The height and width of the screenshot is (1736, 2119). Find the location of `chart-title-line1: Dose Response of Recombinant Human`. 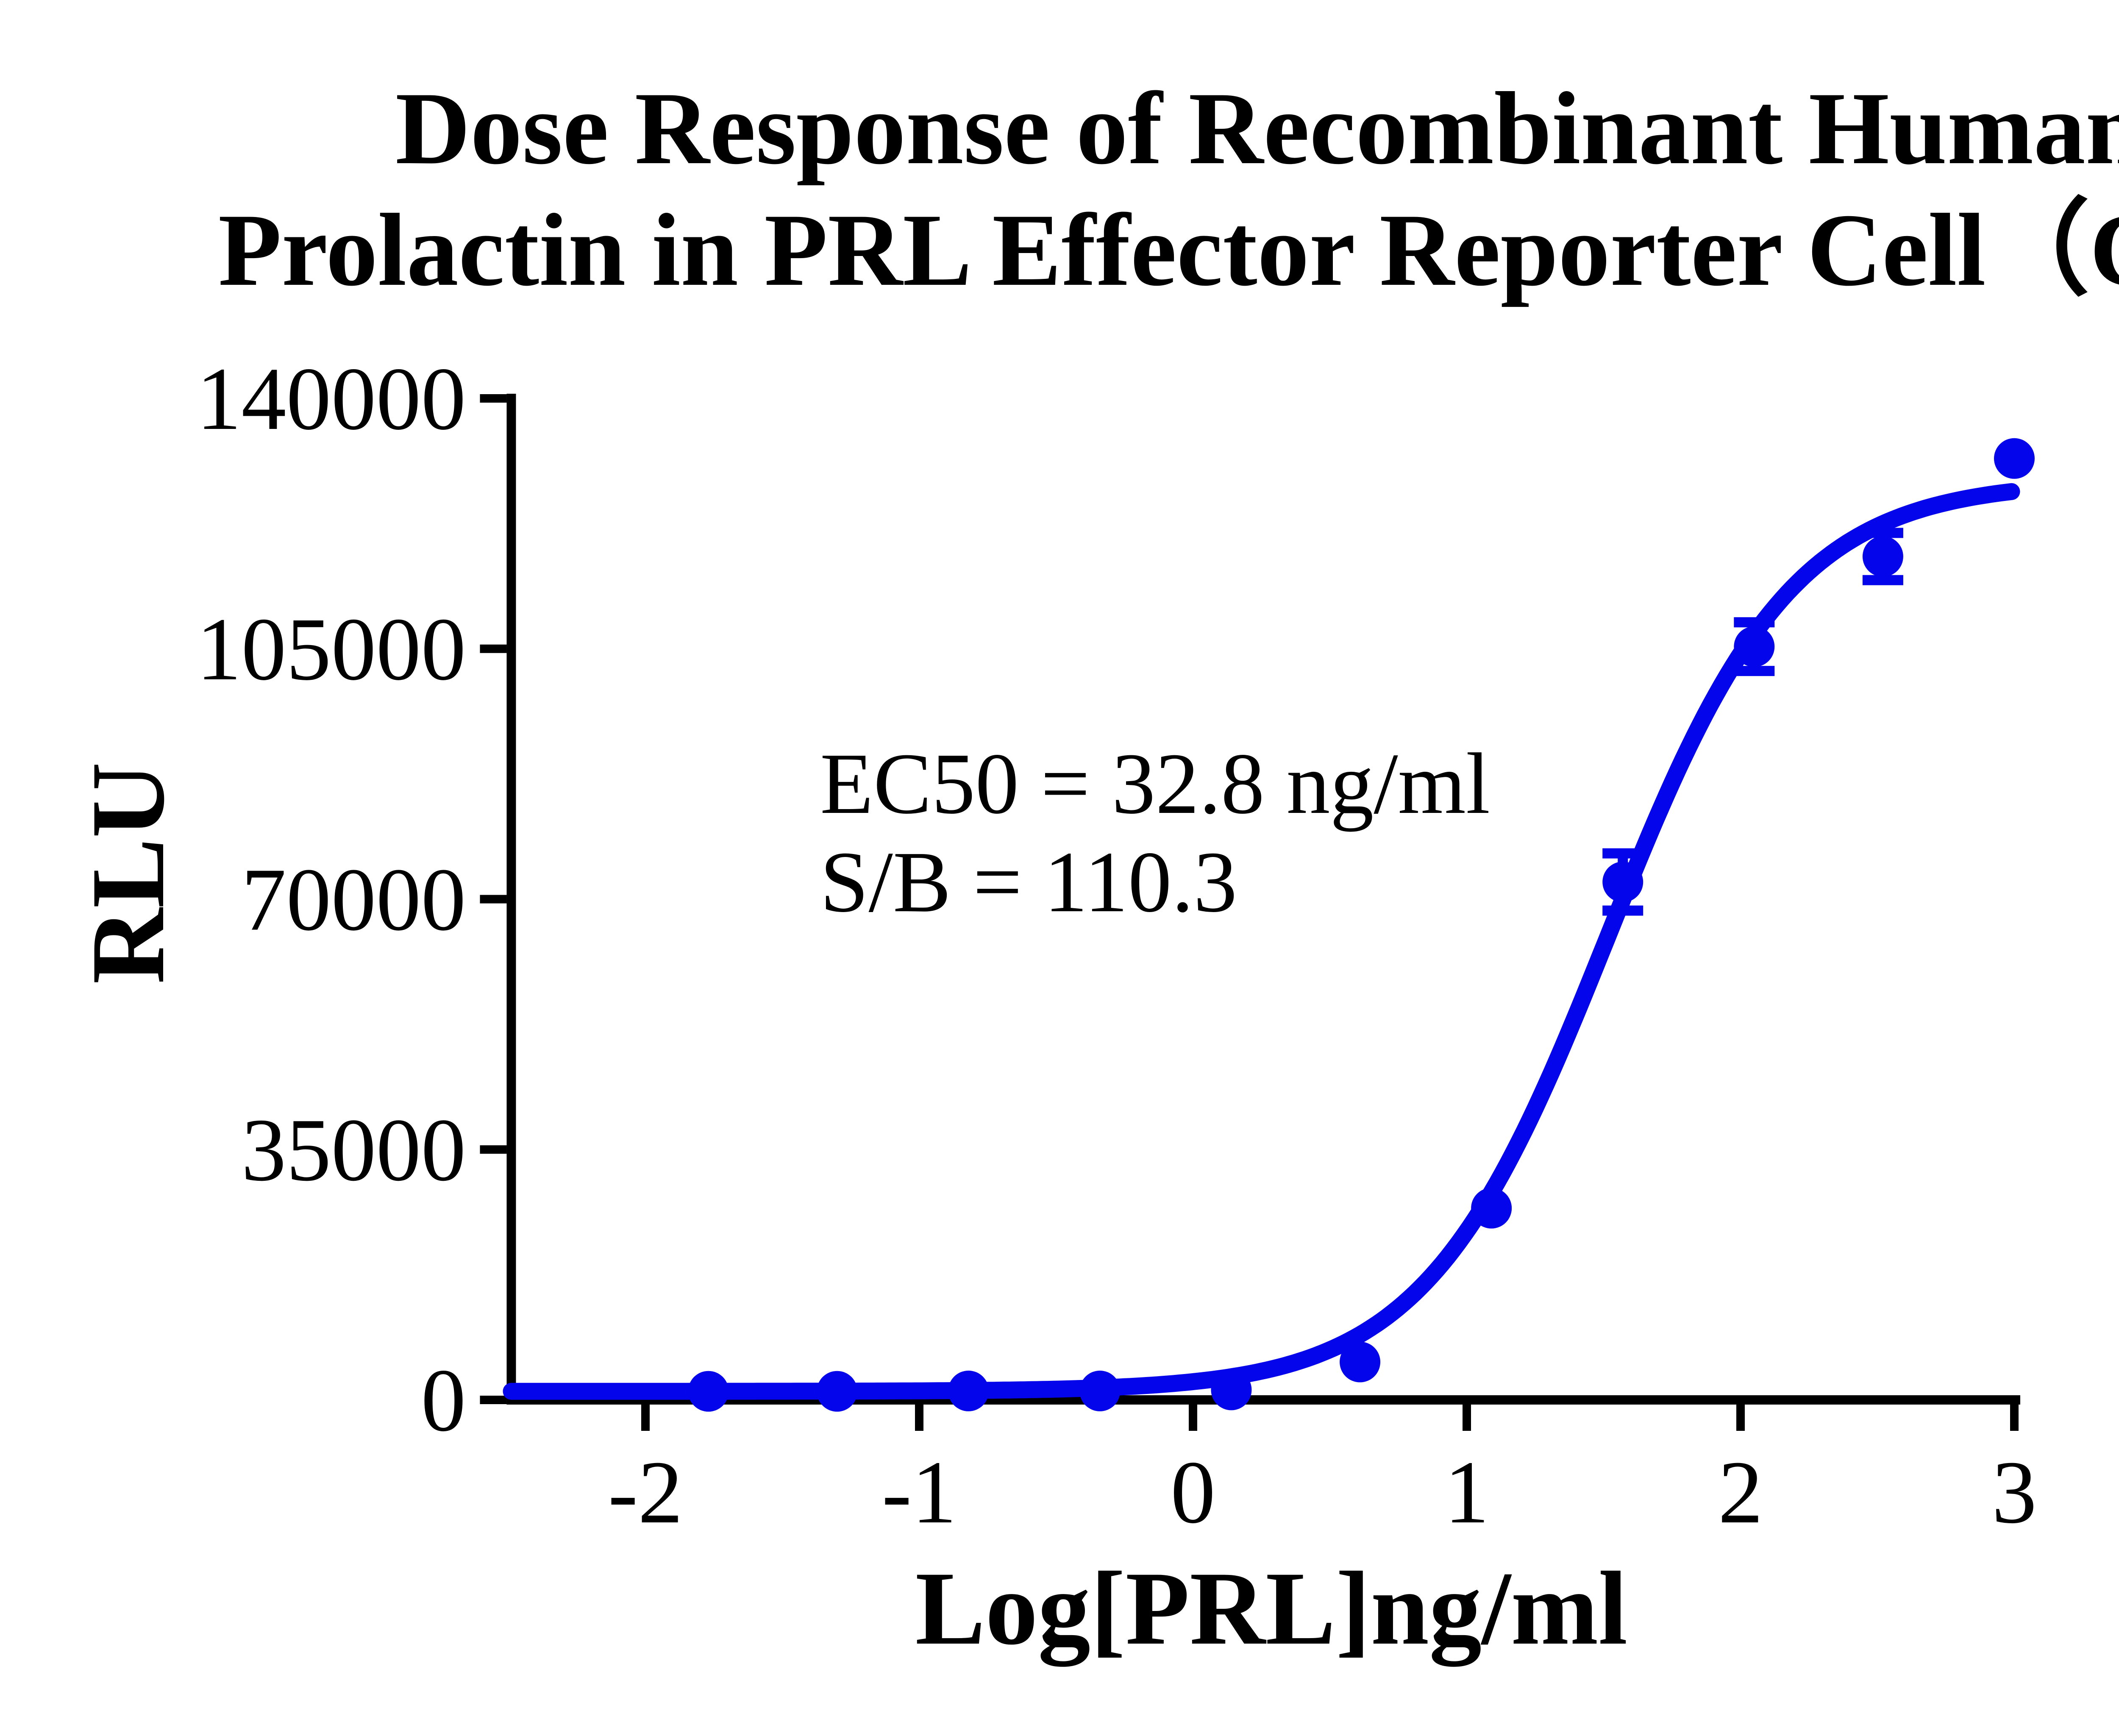

chart-title-line1: Dose Response of Recombinant Human is located at coordinates (1257, 128).